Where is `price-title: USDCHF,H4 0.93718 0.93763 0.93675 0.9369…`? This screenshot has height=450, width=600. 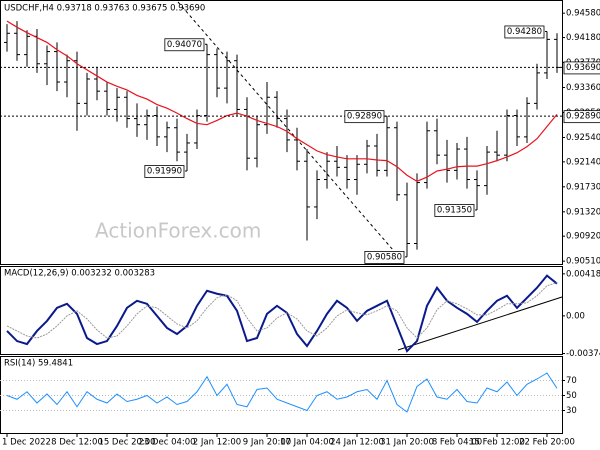
price-title: USDCHF,H4 0.93718 0.93763 0.93675 0.9369… is located at coordinates (104, 9).